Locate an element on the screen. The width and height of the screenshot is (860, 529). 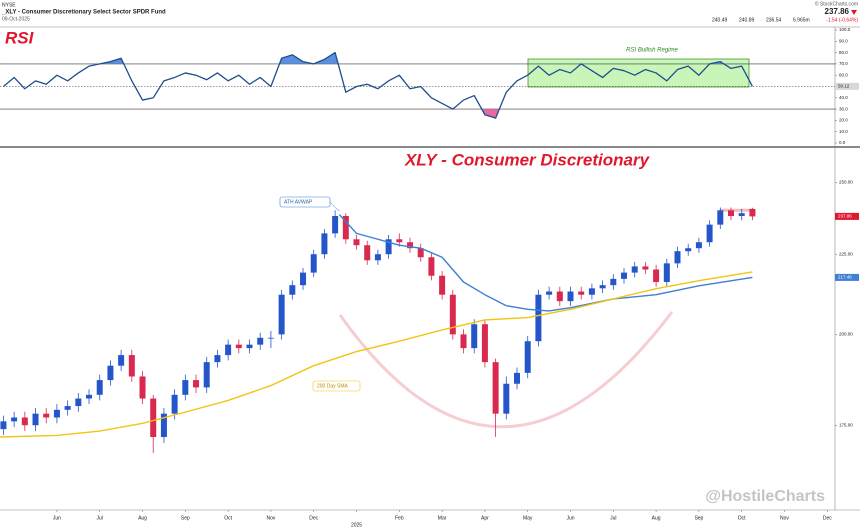
price-last-label-box is located at coordinates (847, 216).